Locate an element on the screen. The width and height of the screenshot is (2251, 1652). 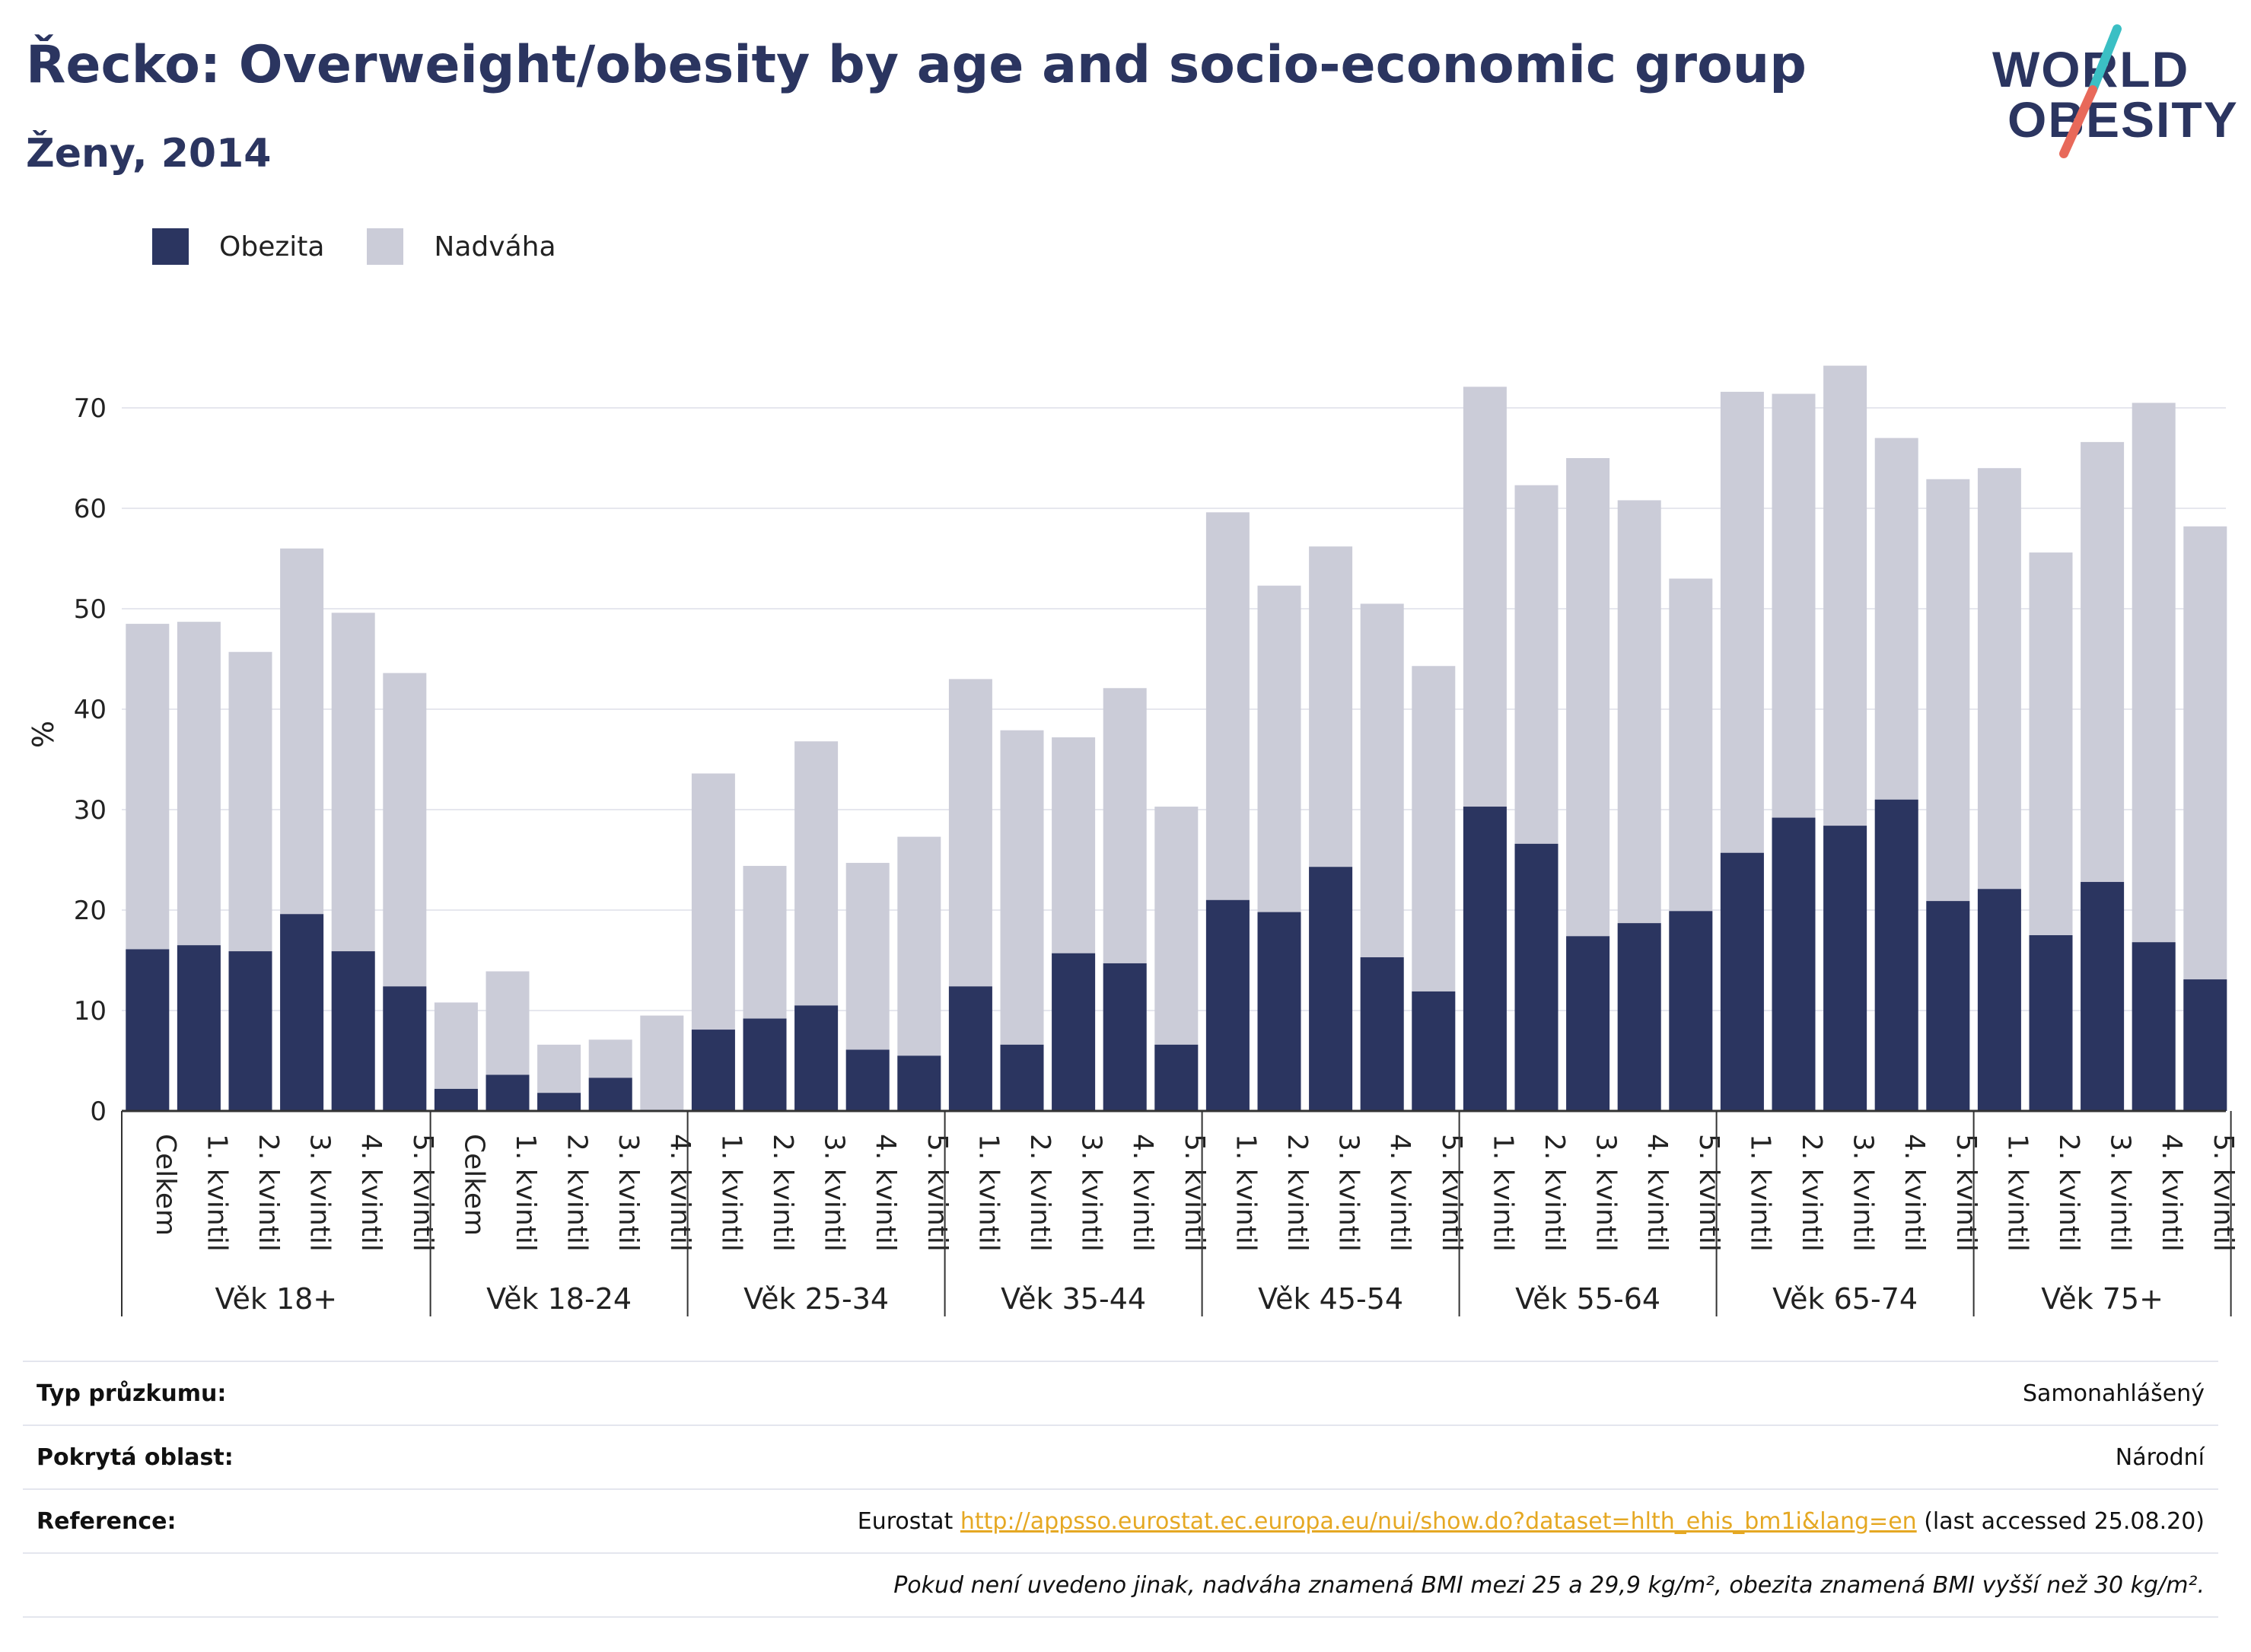
legend-item-obezita: Obezita is located at coordinates (238, 246).